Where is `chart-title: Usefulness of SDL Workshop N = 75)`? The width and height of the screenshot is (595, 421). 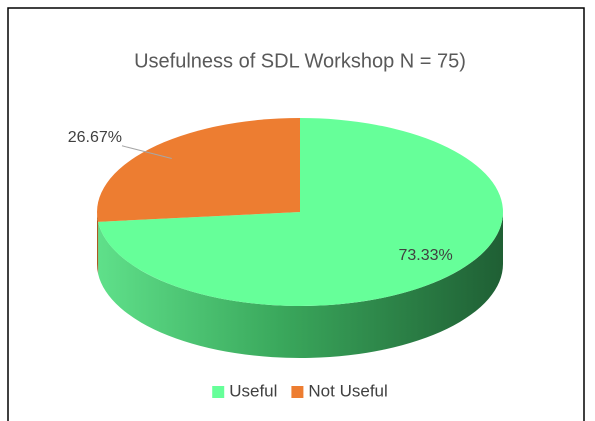 chart-title: Usefulness of SDL Workshop N = 75) is located at coordinates (300, 61).